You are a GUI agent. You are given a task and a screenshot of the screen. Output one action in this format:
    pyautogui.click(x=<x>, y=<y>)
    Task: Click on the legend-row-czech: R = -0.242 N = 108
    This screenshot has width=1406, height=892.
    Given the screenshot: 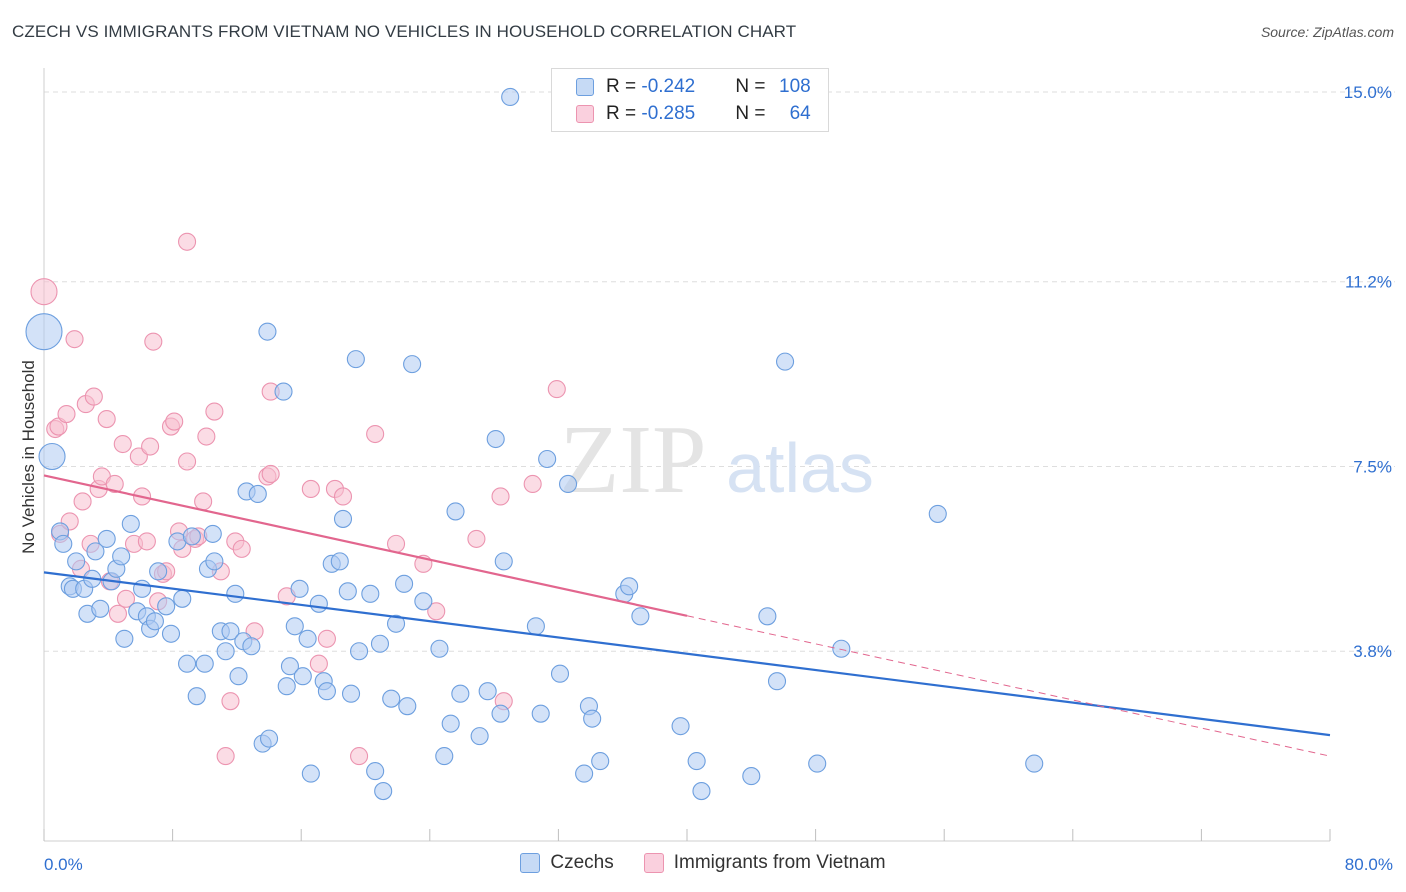 What is the action you would take?
    pyautogui.click(x=693, y=87)
    